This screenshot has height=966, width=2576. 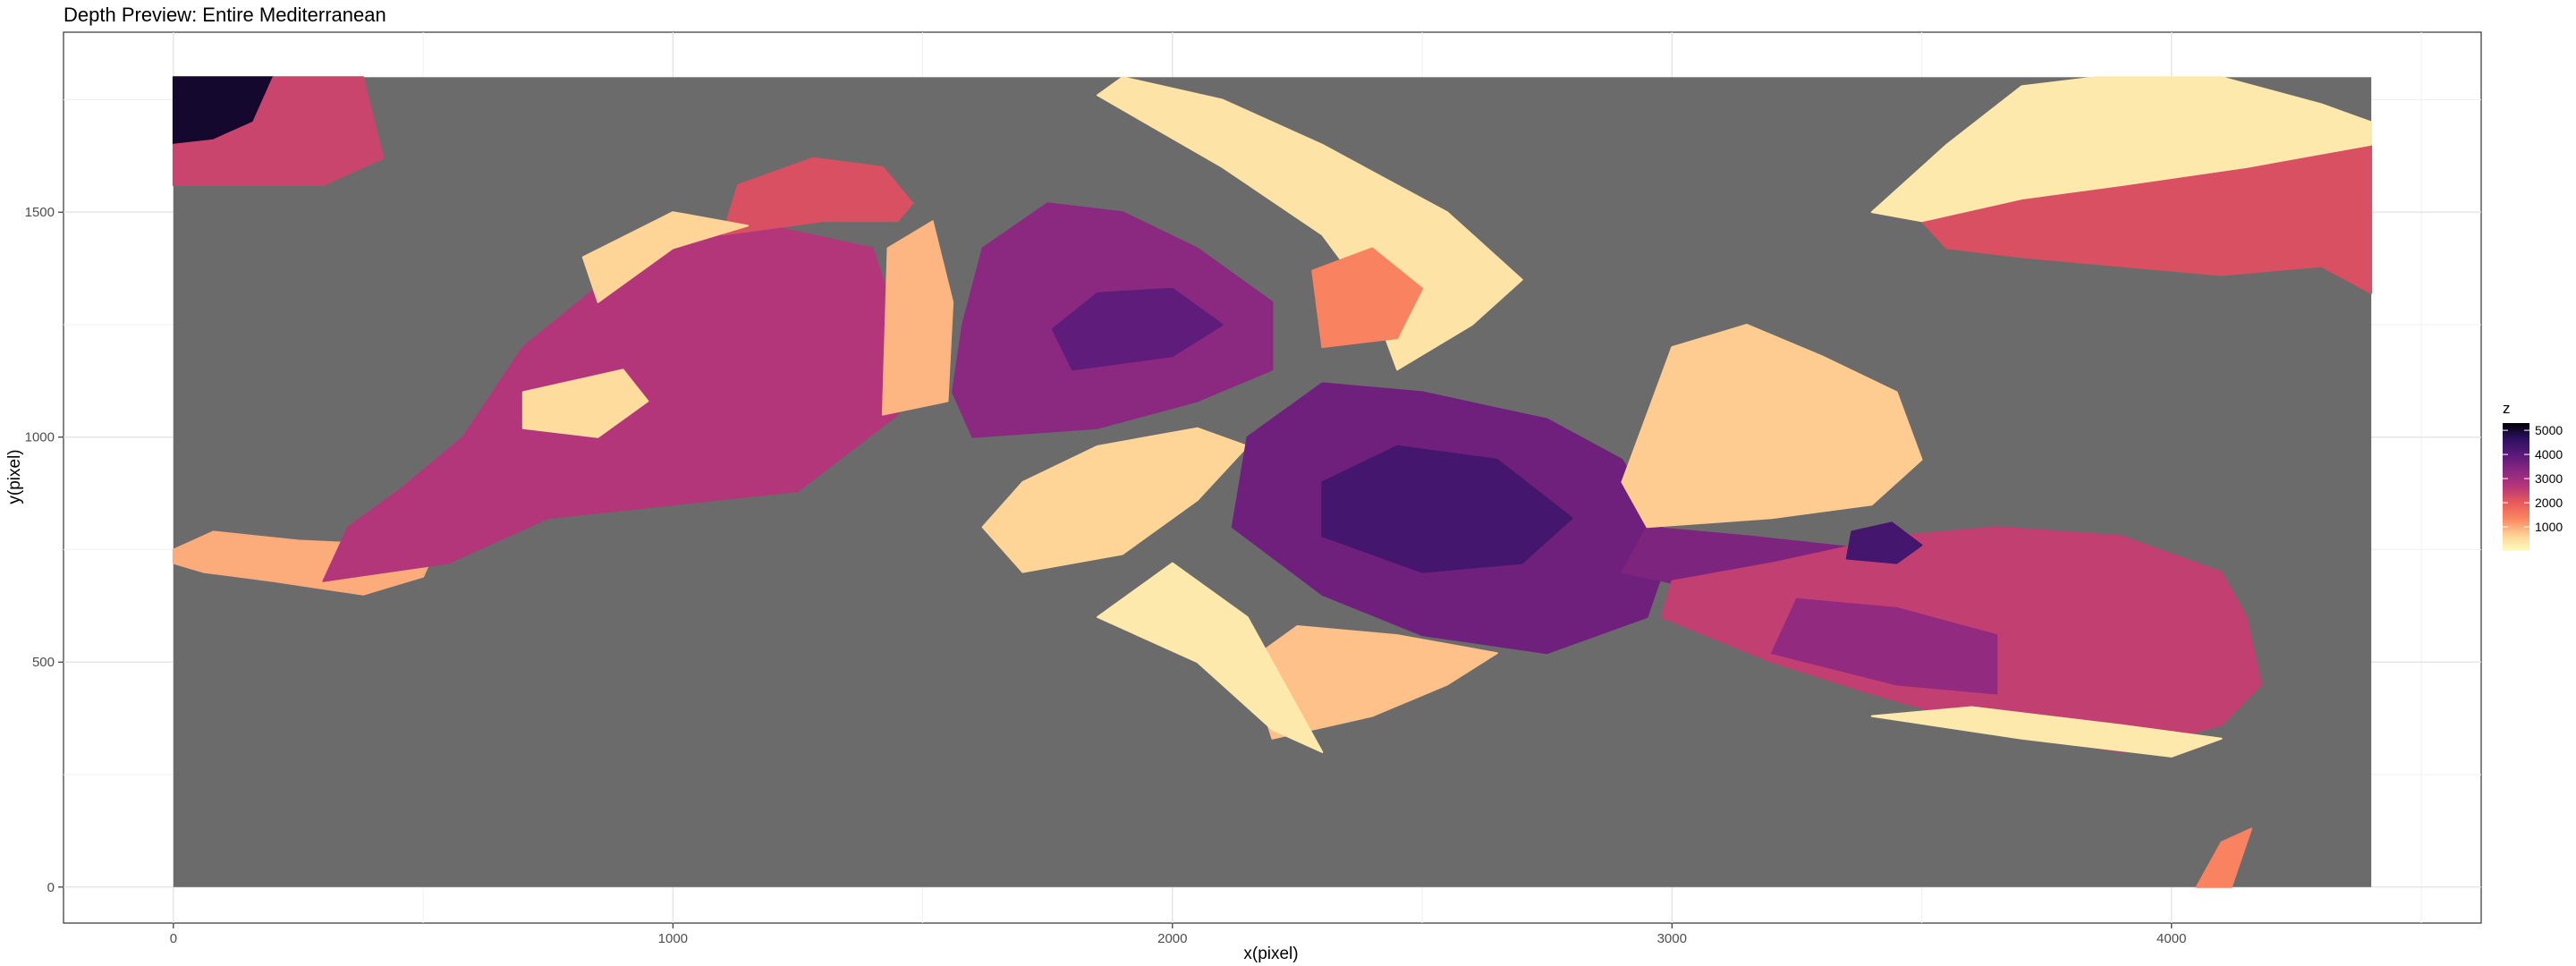 What do you see at coordinates (1884, 542) in the screenshot?
I see `region-rhodes-deep` at bounding box center [1884, 542].